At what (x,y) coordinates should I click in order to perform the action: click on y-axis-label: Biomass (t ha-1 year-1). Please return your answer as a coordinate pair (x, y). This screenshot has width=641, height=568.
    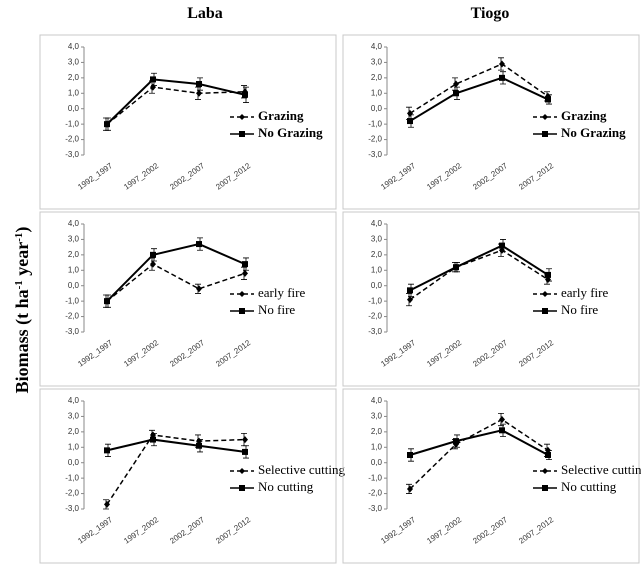
    Looking at the image, I should click on (22, 310).